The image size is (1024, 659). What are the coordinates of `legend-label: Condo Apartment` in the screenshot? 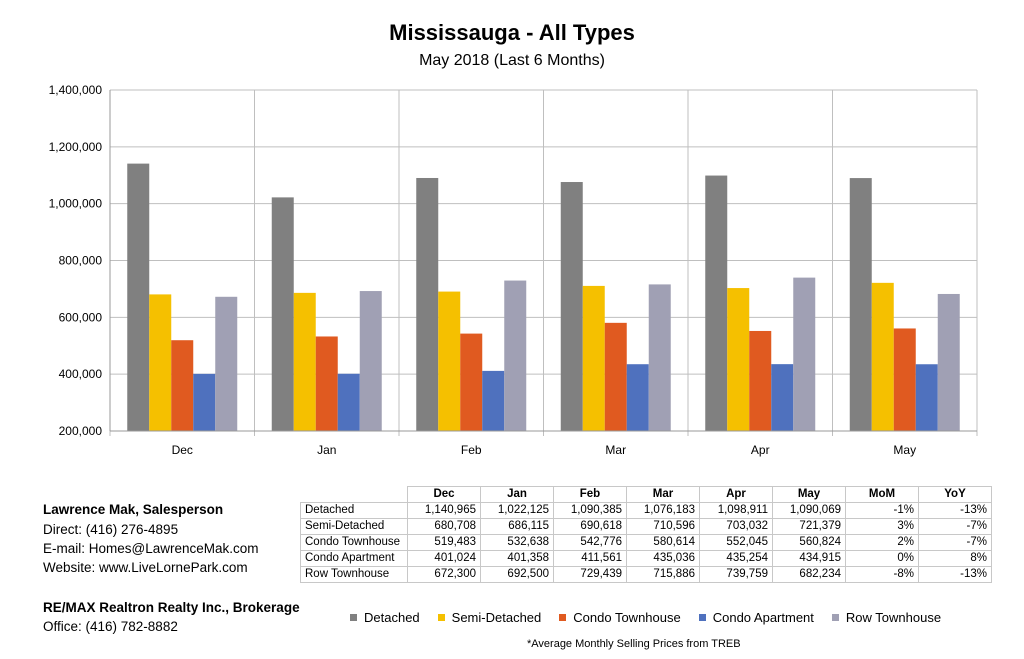 It's located at (763, 617).